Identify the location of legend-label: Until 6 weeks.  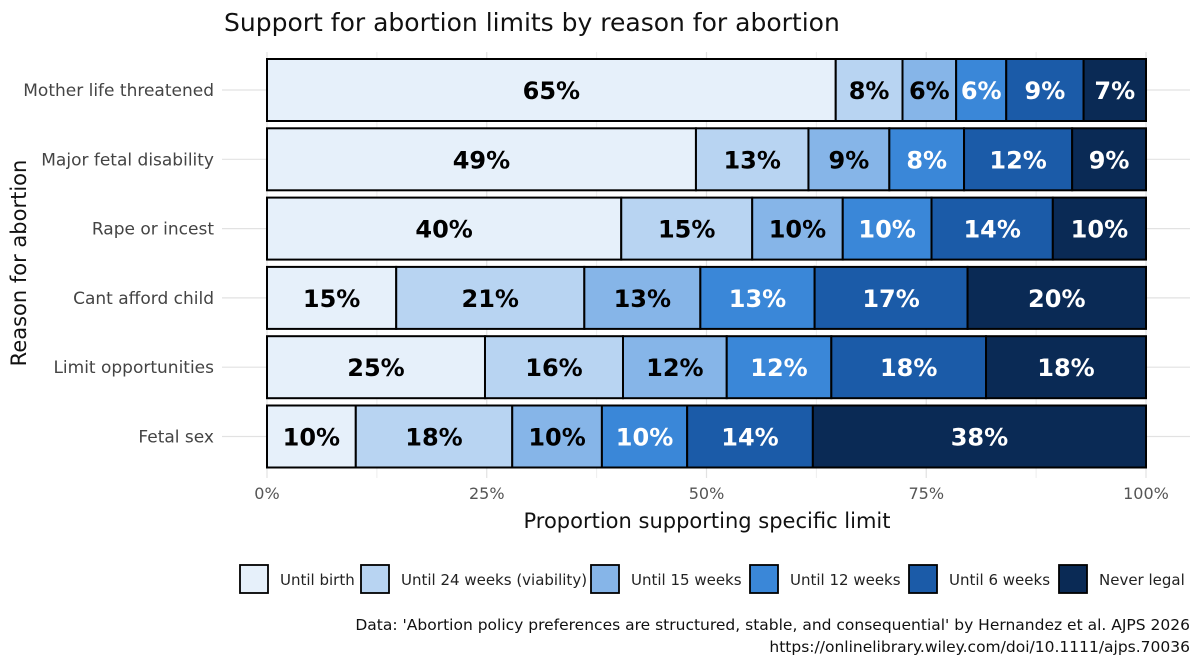
(999, 580).